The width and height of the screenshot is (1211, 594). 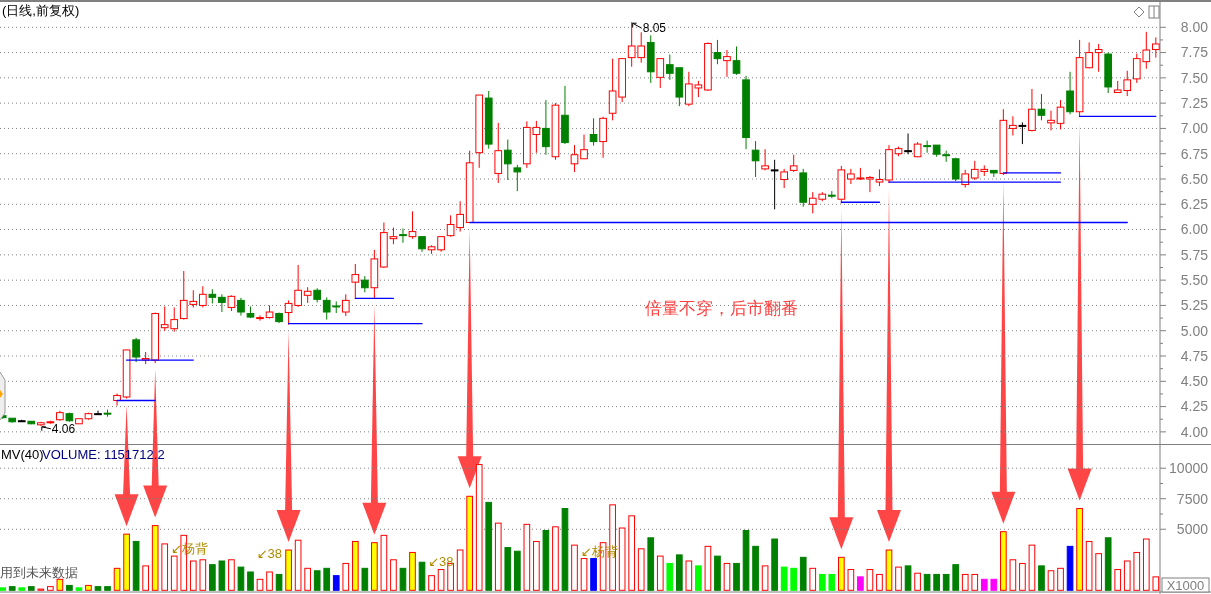 What do you see at coordinates (63, 429) in the screenshot?
I see `annotation: 4.06` at bounding box center [63, 429].